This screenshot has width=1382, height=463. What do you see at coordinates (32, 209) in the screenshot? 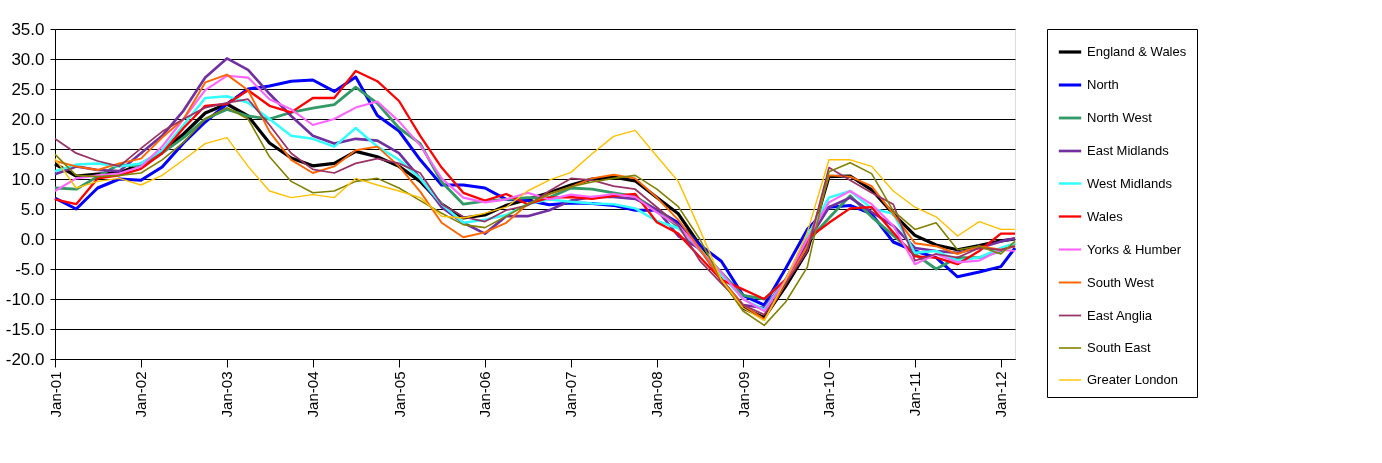
I see `y-tick-label: 5.0` at bounding box center [32, 209].